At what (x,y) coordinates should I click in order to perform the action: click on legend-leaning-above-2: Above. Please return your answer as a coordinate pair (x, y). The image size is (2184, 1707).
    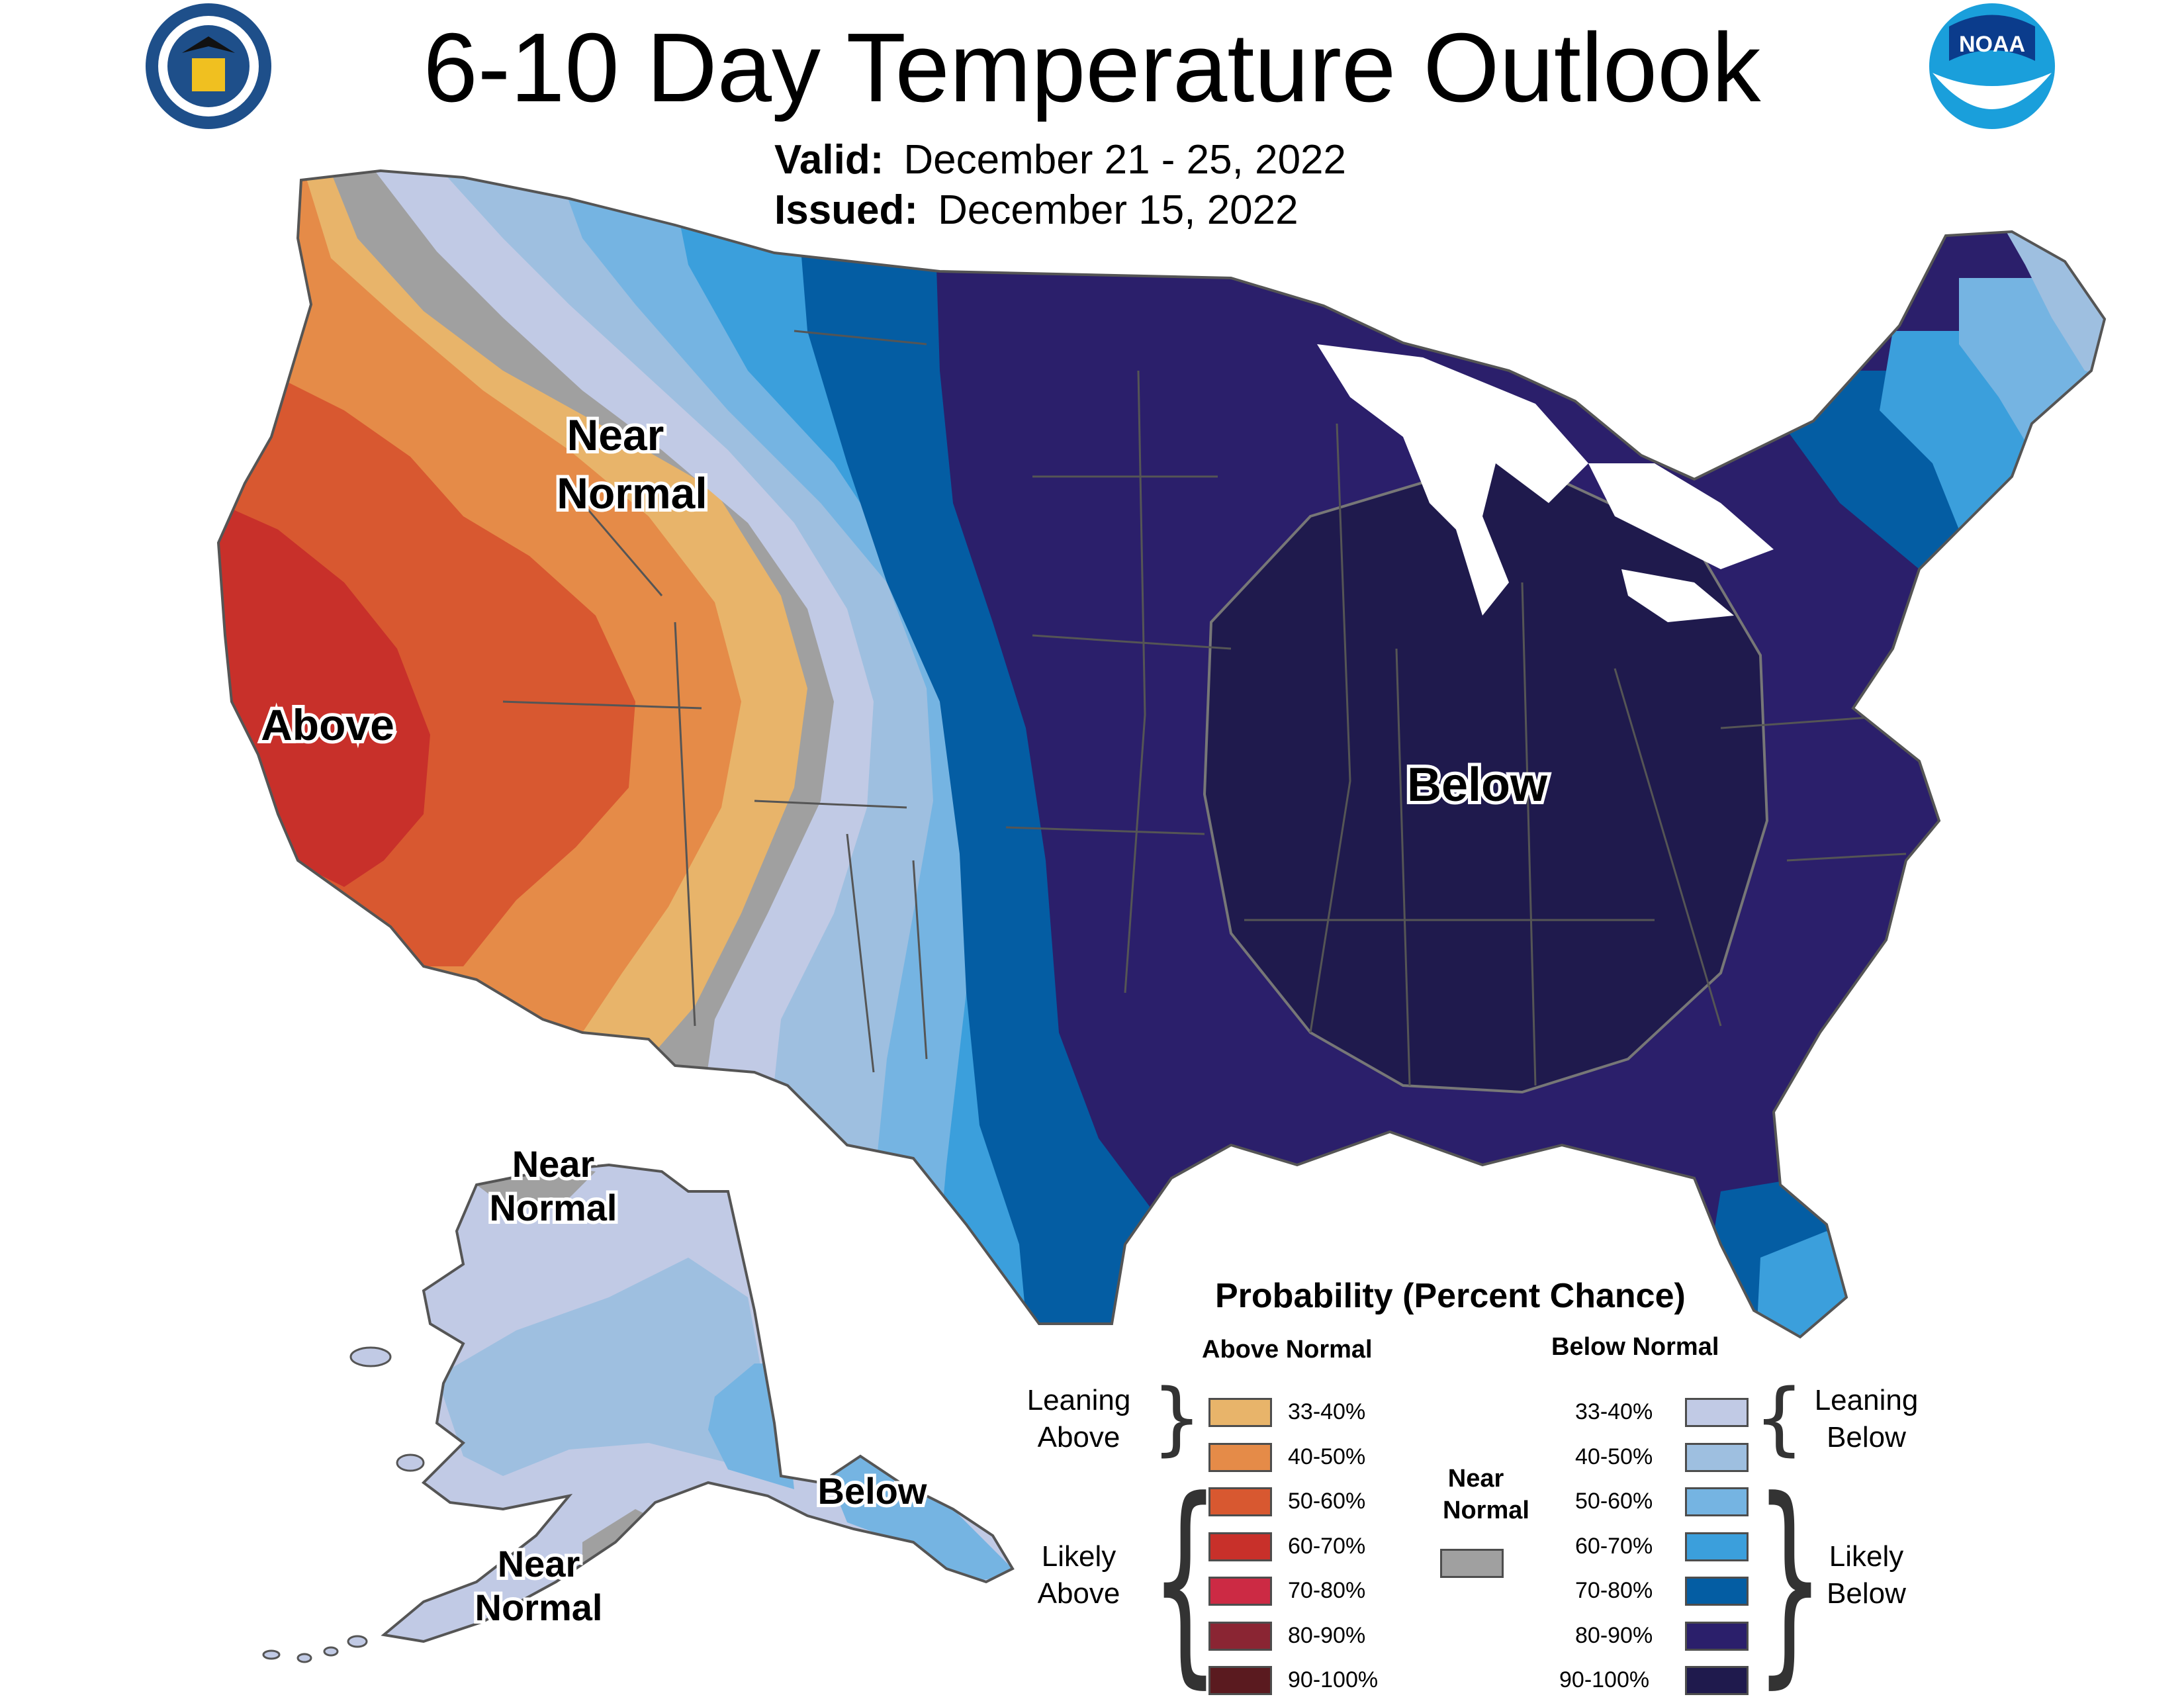
    Looking at the image, I should click on (1078, 1437).